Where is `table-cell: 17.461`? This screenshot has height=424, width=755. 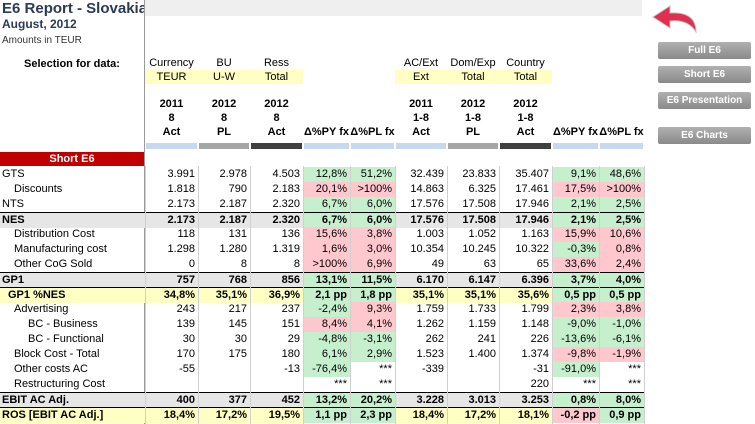 table-cell: 17.461 is located at coordinates (532, 189).